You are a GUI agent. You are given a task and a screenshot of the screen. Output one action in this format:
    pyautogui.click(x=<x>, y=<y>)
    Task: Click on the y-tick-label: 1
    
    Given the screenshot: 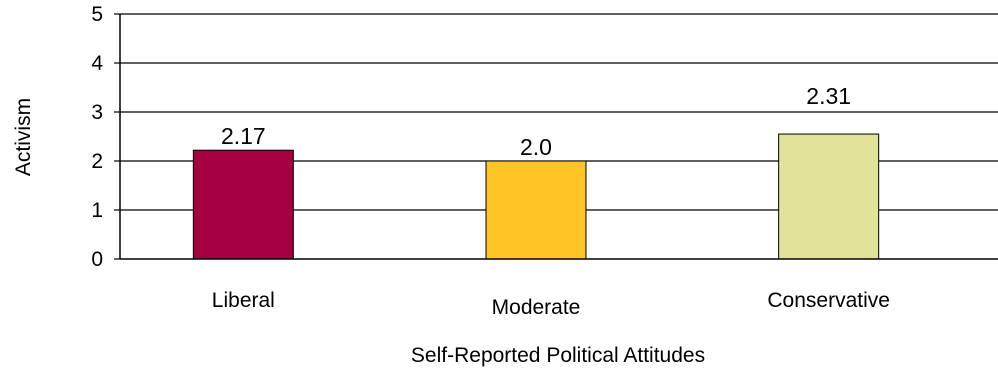 What is the action you would take?
    pyautogui.click(x=97, y=210)
    